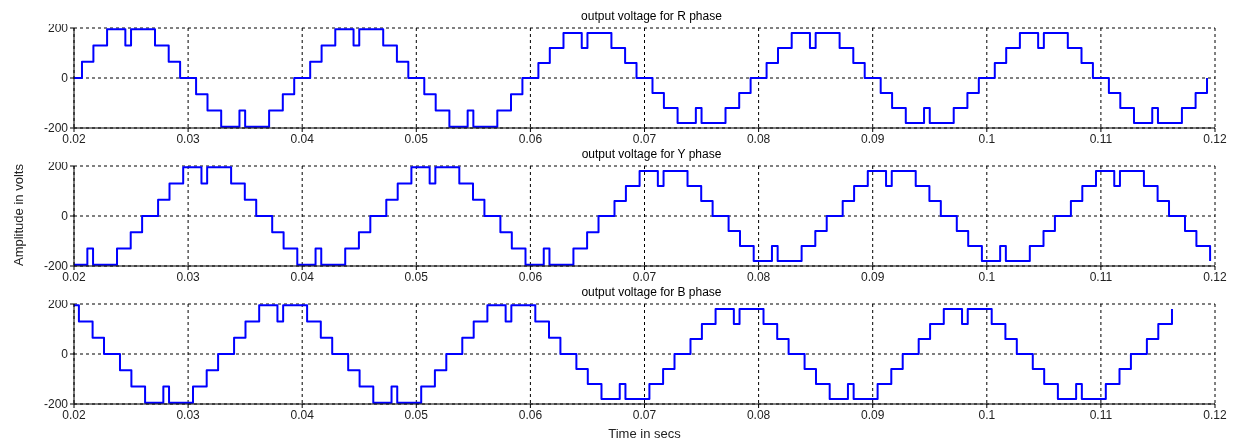 Image resolution: width=1243 pixels, height=444 pixels. Describe the element at coordinates (651, 16) in the screenshot. I see `chart-title: output voltage for R phase` at that location.